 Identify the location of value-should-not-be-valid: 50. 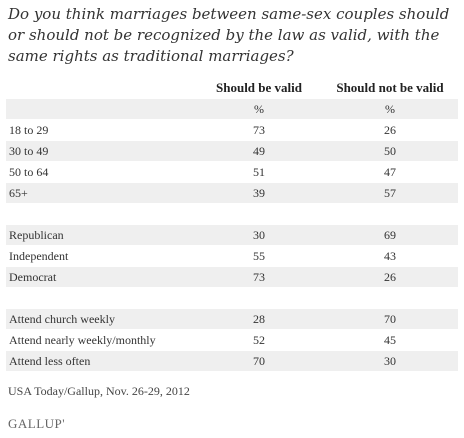
(390, 151).